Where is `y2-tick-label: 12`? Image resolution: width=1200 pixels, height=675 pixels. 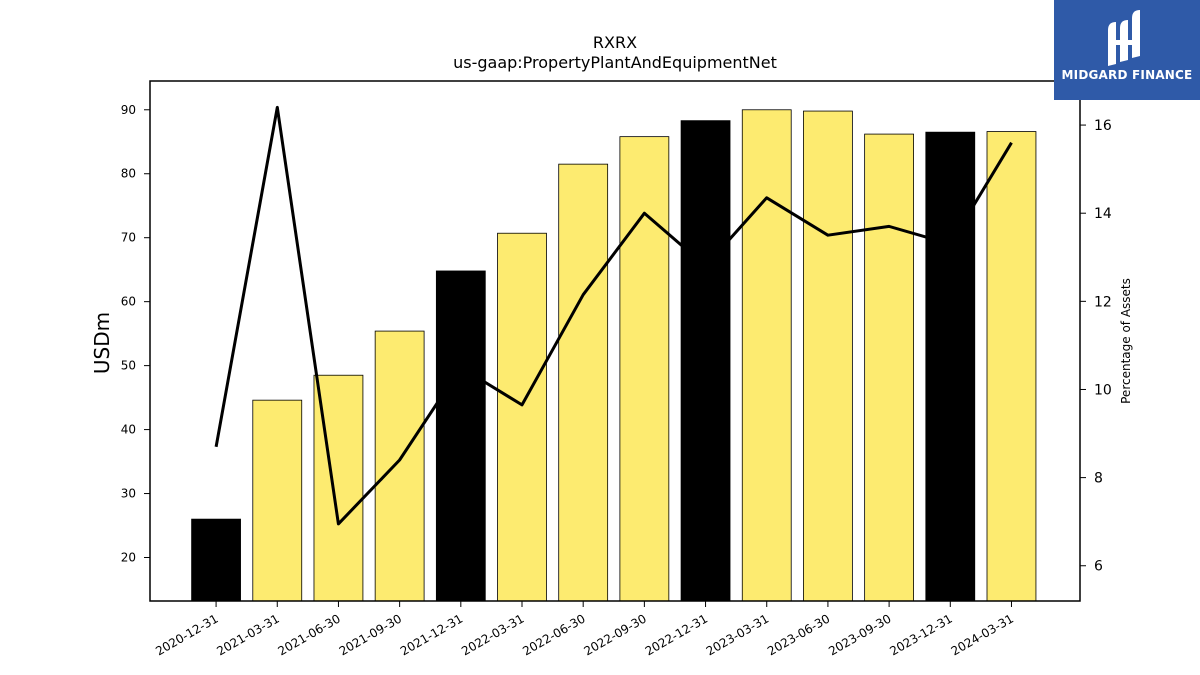
y2-tick-label: 12 is located at coordinates (1103, 302).